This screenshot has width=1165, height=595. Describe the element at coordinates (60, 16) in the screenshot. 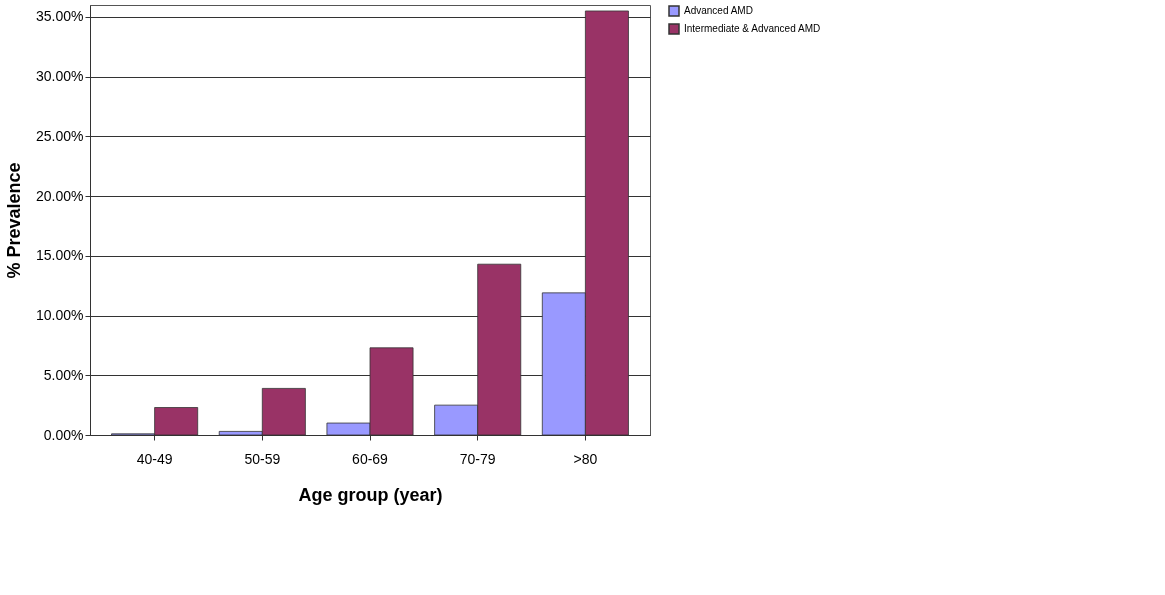

I see `y-tick-label: 35.00%` at that location.